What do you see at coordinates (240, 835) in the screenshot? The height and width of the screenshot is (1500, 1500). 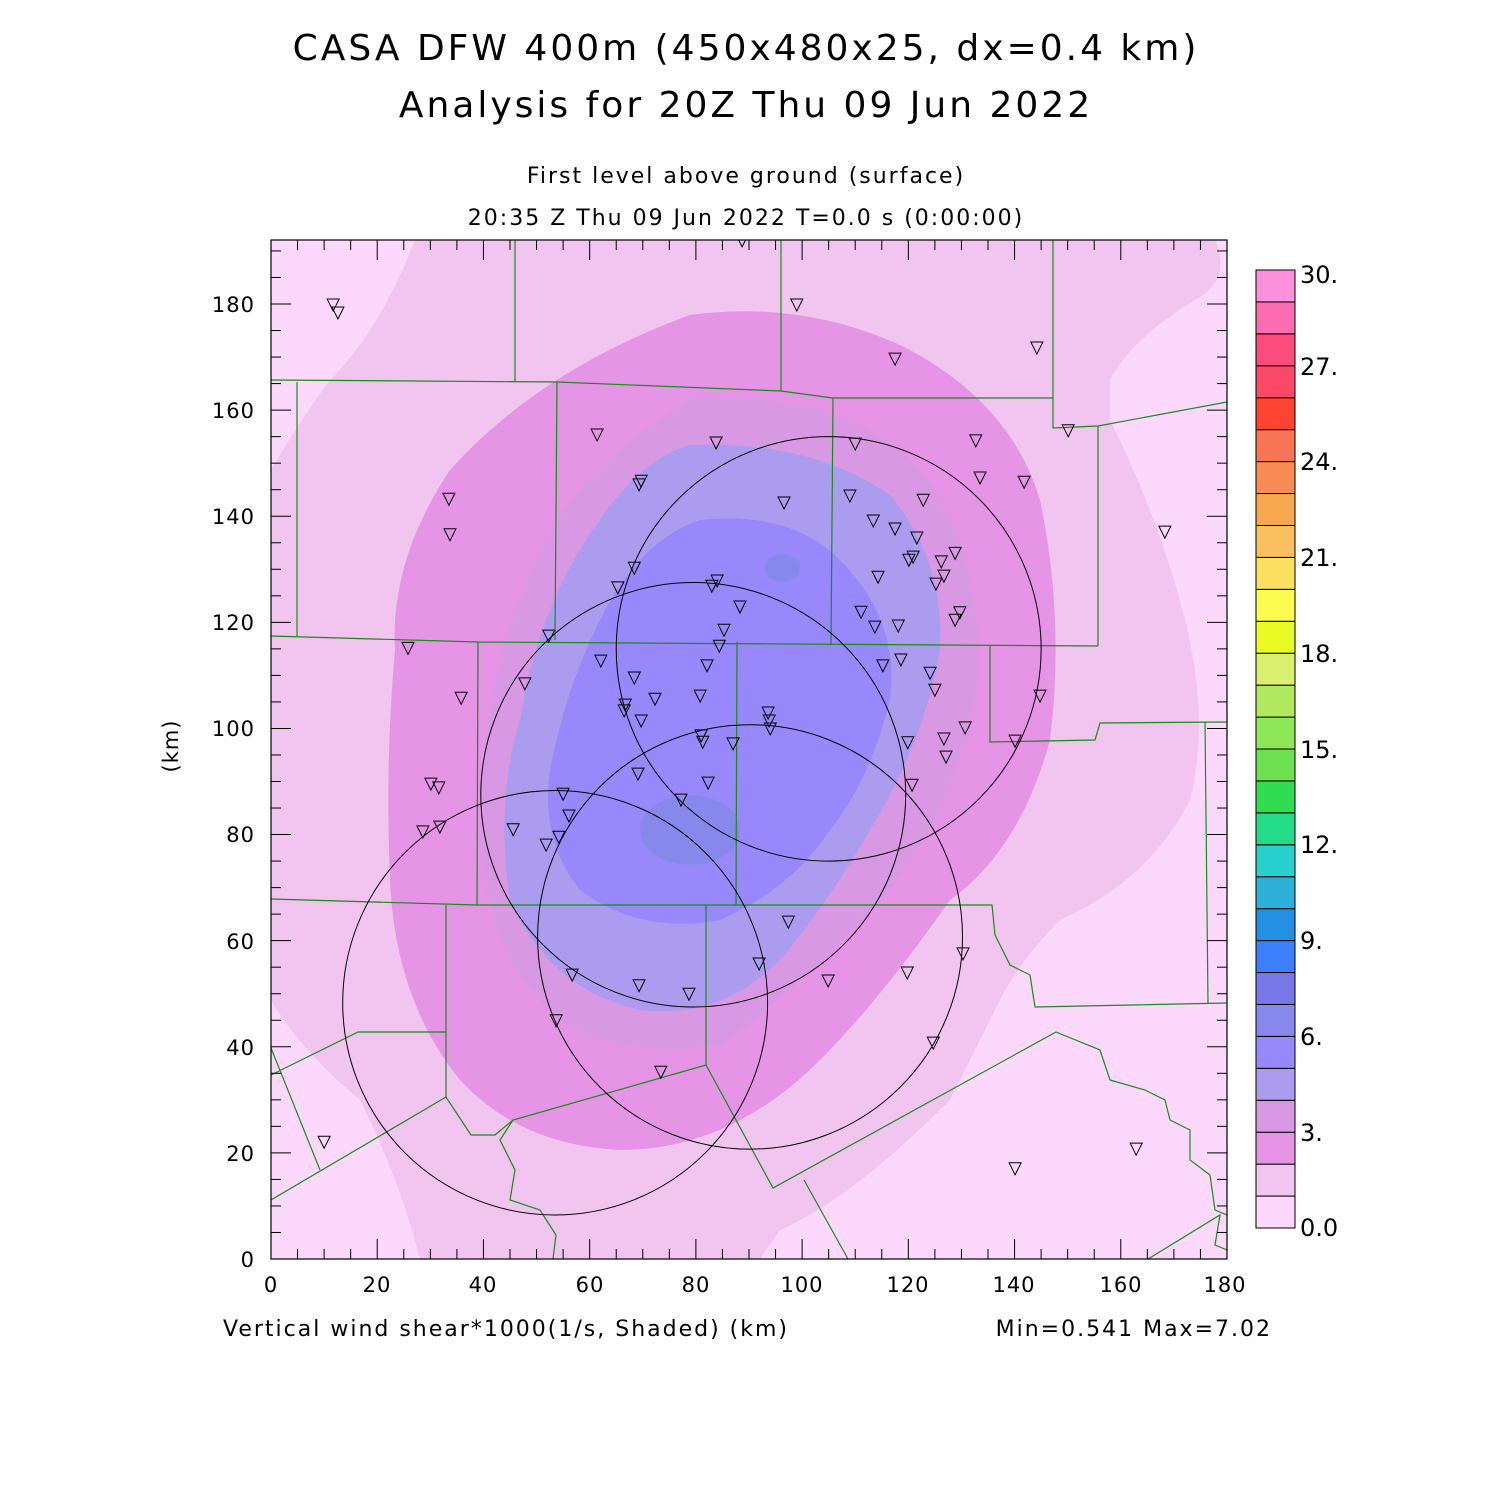 I see `y-tick-label: 80` at bounding box center [240, 835].